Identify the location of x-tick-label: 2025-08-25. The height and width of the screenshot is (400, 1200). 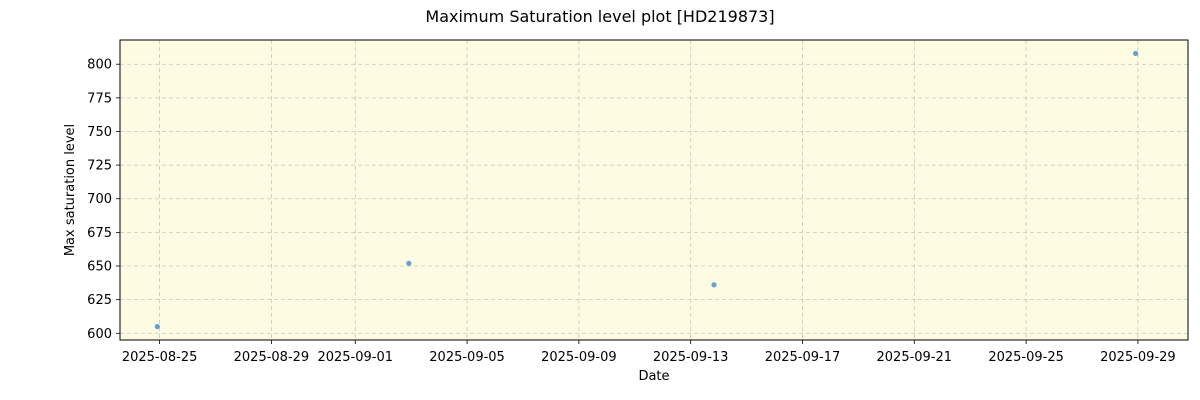
(160, 357).